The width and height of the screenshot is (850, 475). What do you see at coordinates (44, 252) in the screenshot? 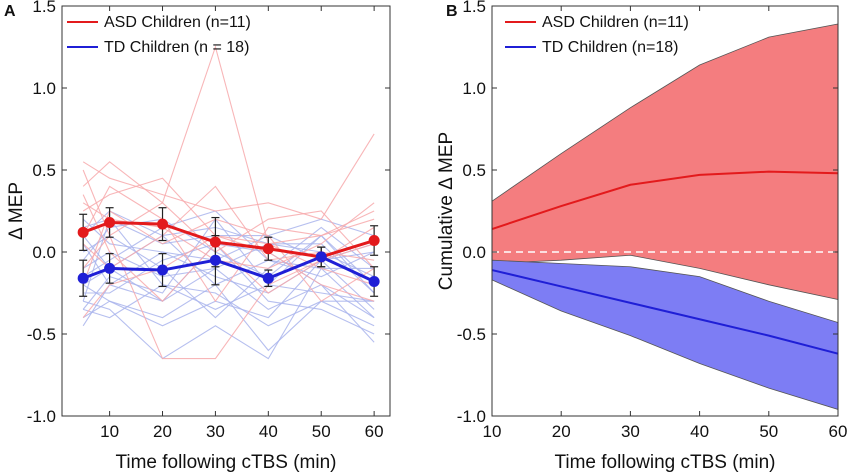
I see `a-y-tick-label: 0.0` at bounding box center [44, 252].